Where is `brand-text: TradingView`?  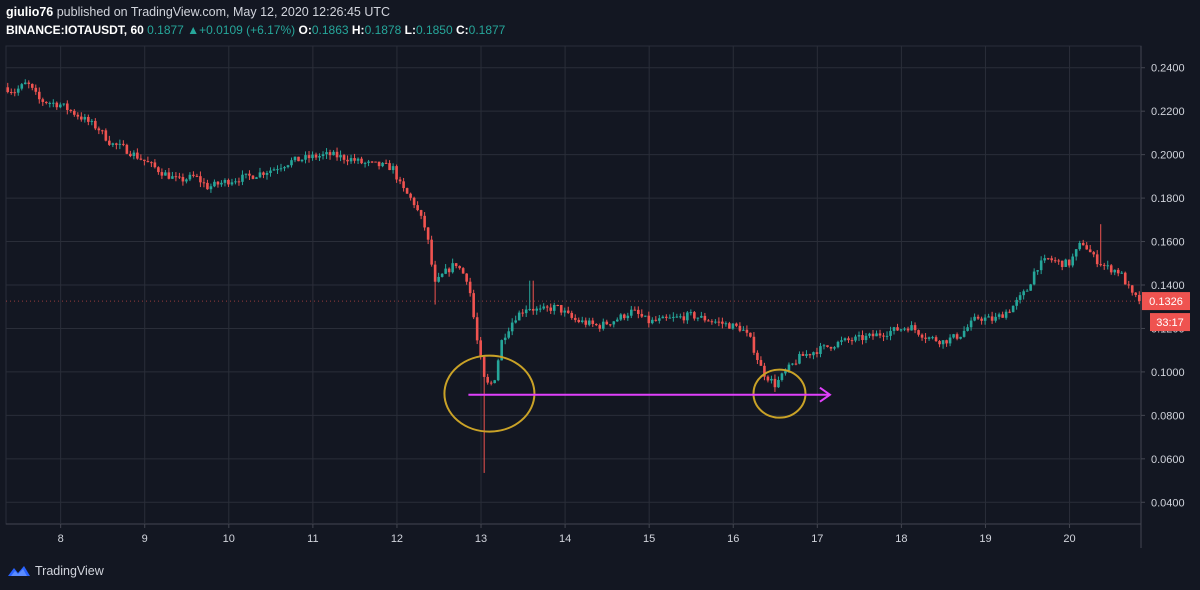
brand-text: TradingView is located at coordinates (69, 571).